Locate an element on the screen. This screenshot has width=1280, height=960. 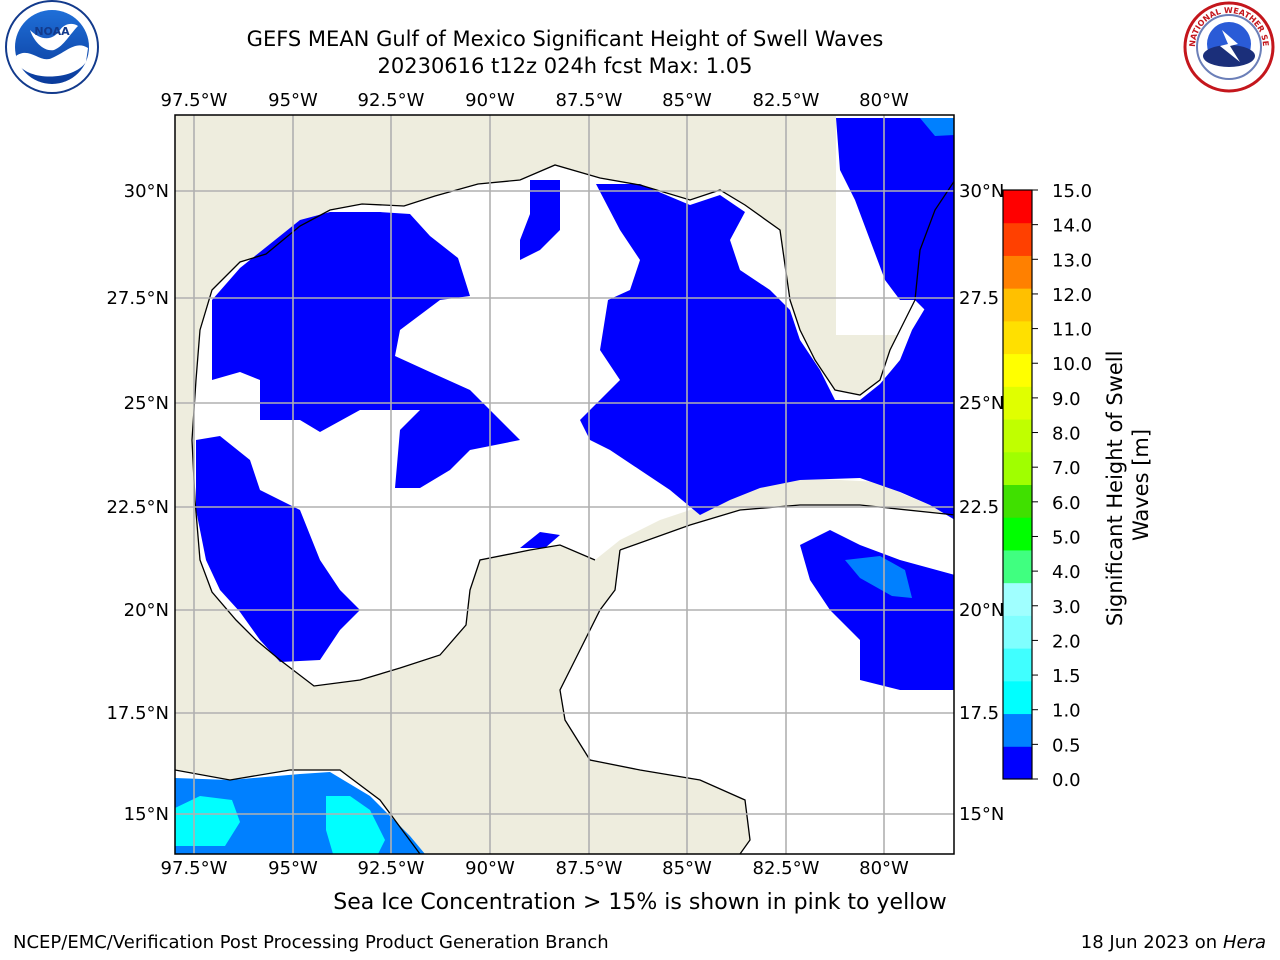
nws-logo-text: NATIONAL WEATHER SERVICE is located at coordinates (635, 23).